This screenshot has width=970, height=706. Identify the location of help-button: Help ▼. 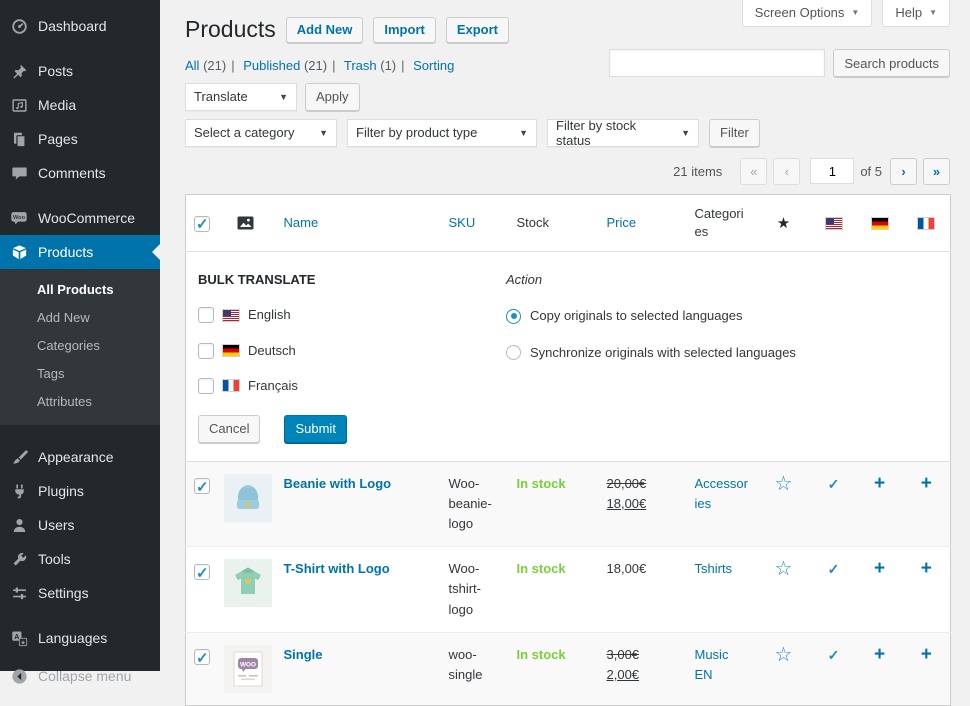
(916, 13).